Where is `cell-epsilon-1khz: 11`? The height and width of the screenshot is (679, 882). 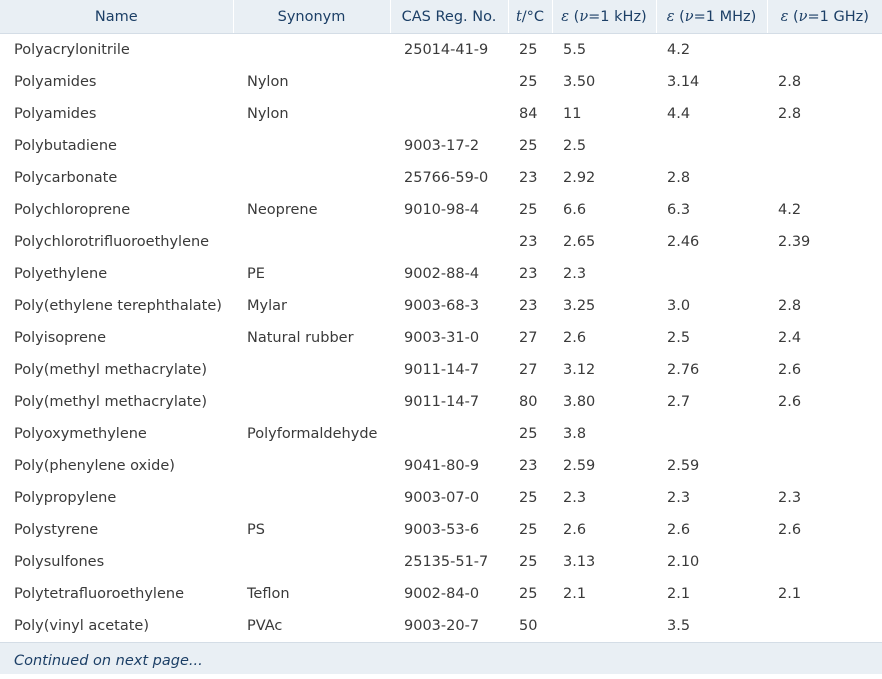
cell-epsilon-1khz: 11 is located at coordinates (572, 114).